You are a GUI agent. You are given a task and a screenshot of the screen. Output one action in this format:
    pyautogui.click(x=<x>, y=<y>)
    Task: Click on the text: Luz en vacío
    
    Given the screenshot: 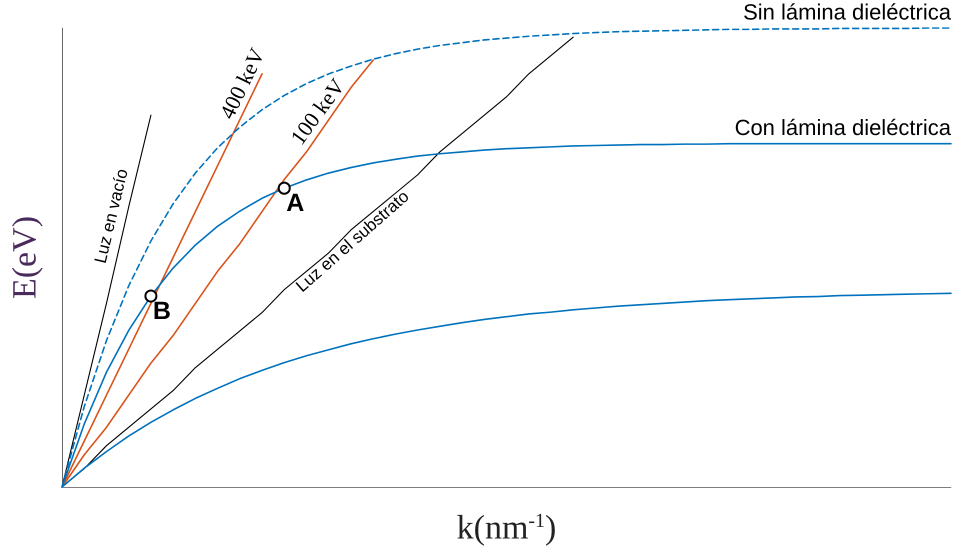 What is the action you would take?
    pyautogui.click(x=111, y=216)
    